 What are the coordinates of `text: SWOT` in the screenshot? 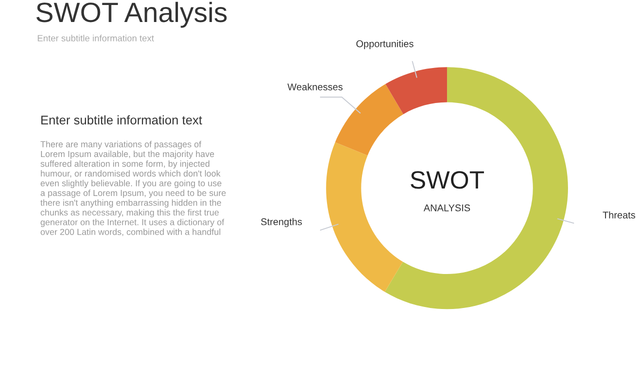 It's located at (447, 180).